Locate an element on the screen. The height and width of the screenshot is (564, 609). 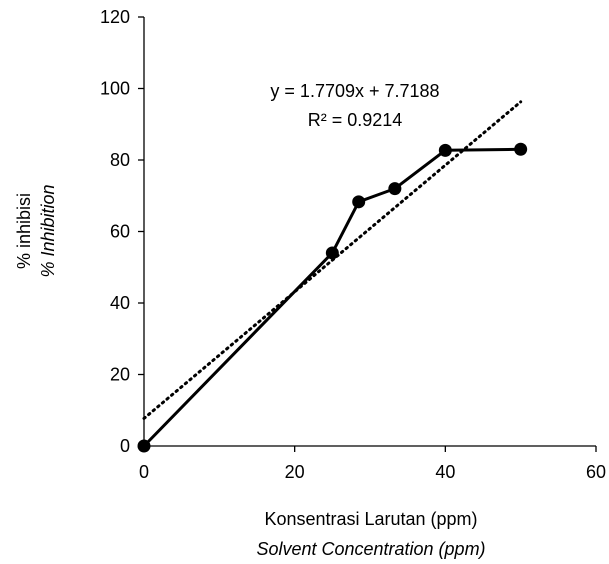
y-tick-label: 100 is located at coordinates (115, 89).